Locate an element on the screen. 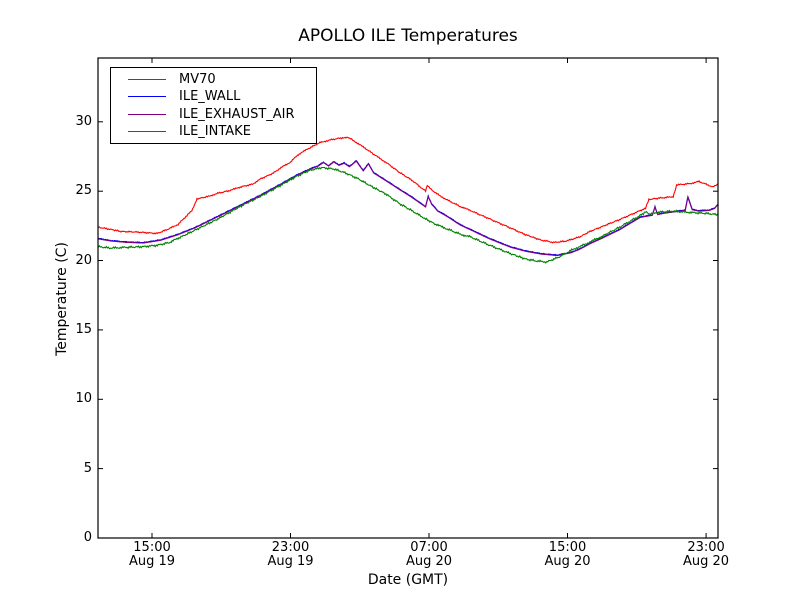  legend-row: ILE_WALL is located at coordinates (213, 97).